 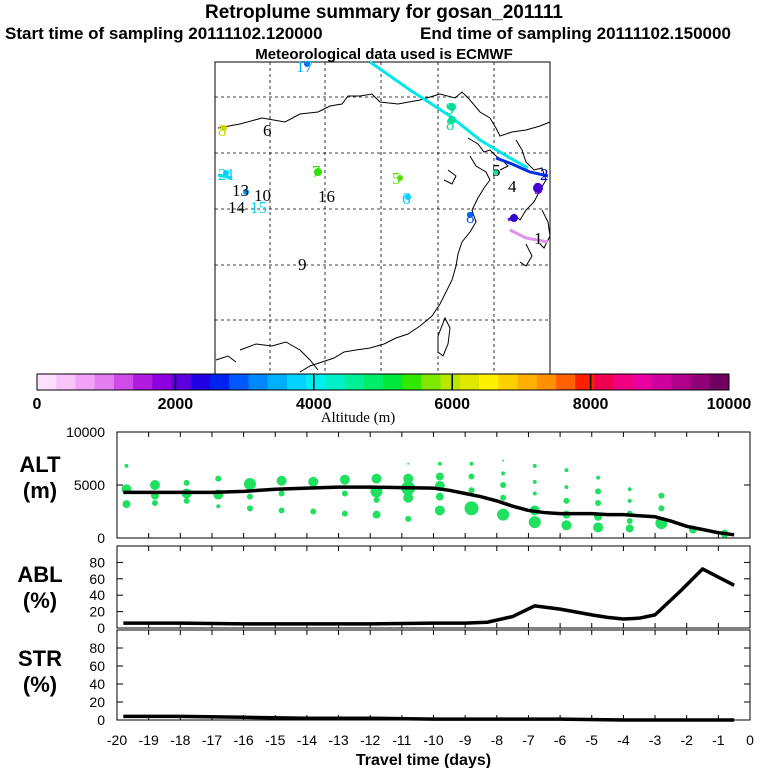 I want to click on map-label: 10, so click(x=262, y=195).